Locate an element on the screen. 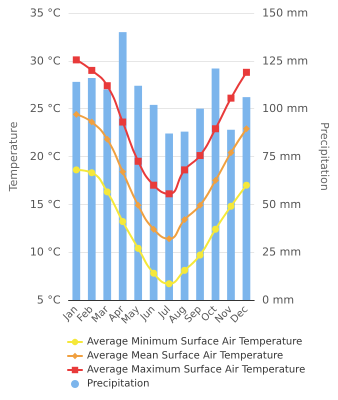 This screenshot has width=338, height=400. y2-tick-label: 75 mm is located at coordinates (282, 156).